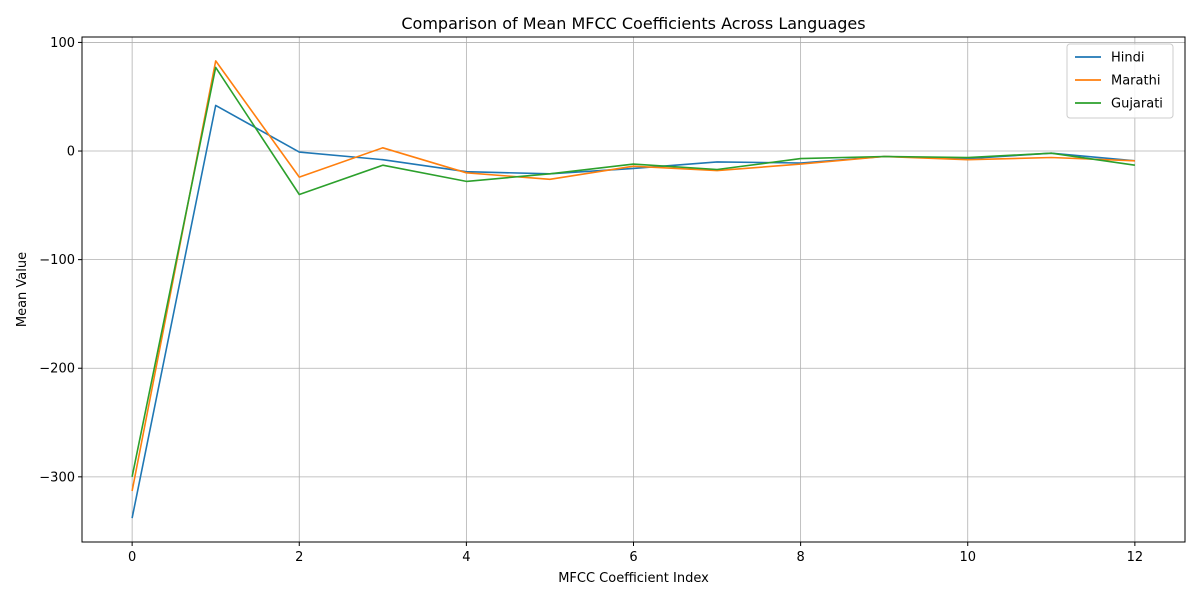 The height and width of the screenshot is (600, 1200). Describe the element at coordinates (62, 43) in the screenshot. I see `y-tick-label: 100` at that location.